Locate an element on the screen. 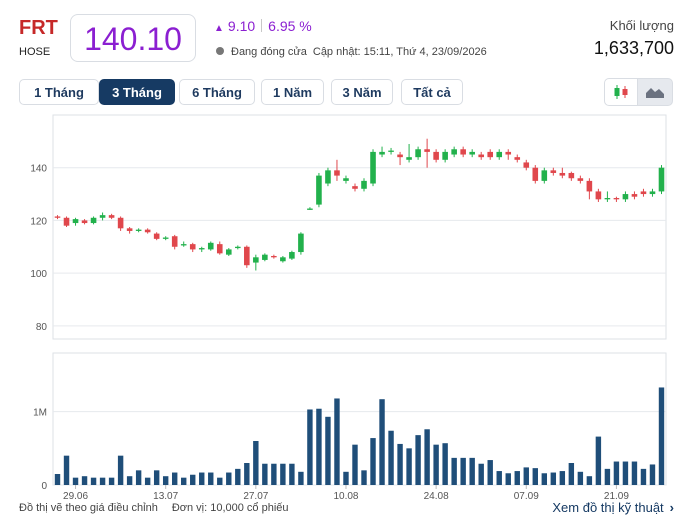  tab-6-months: 6 Tháng is located at coordinates (217, 92).